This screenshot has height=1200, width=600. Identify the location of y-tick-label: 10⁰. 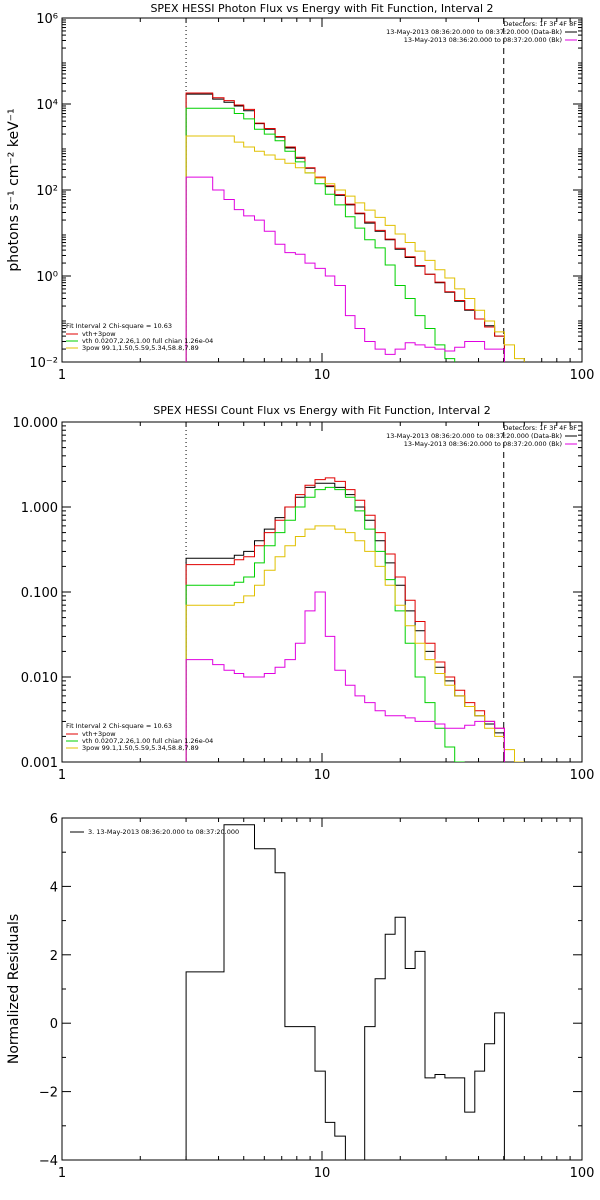
(47, 277).